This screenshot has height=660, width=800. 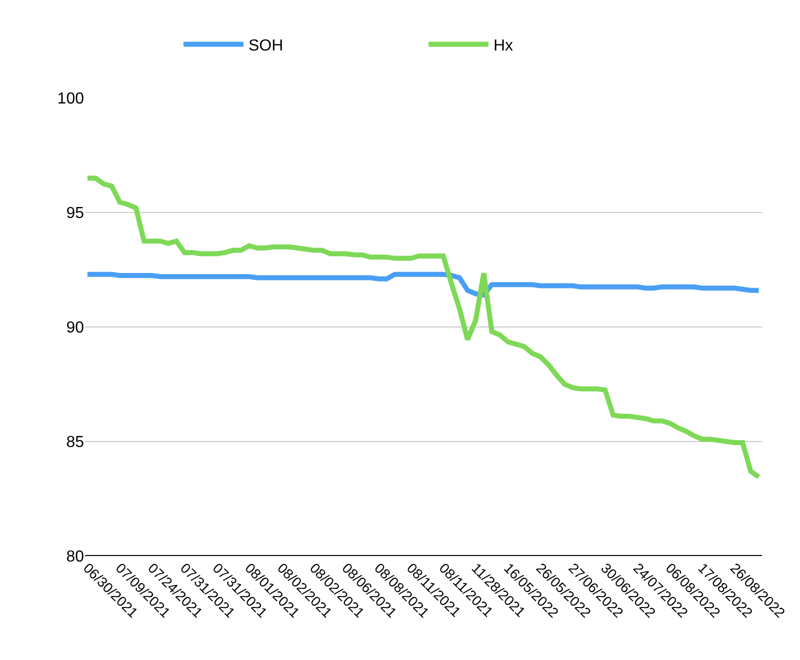 What do you see at coordinates (266, 46) in the screenshot?
I see `legend-label: SOH` at bounding box center [266, 46].